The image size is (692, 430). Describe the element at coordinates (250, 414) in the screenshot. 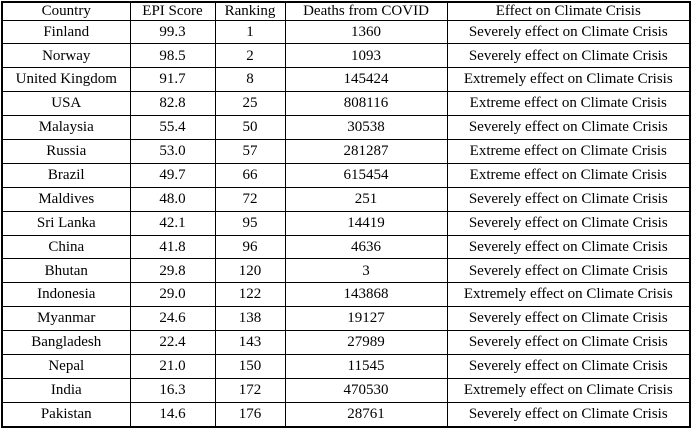

I see `cell-ranking: 176` at that location.